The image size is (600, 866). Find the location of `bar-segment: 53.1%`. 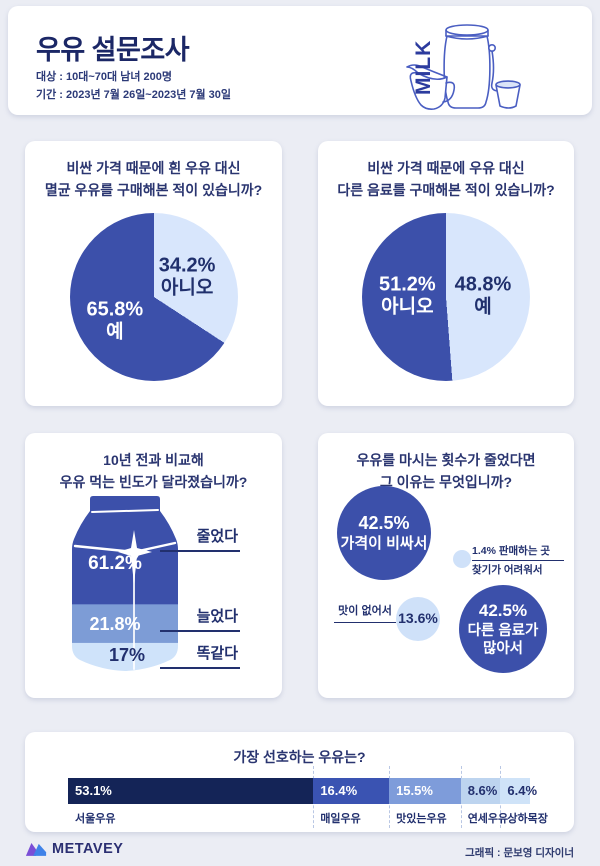

bar-segment: 53.1% is located at coordinates (191, 791).